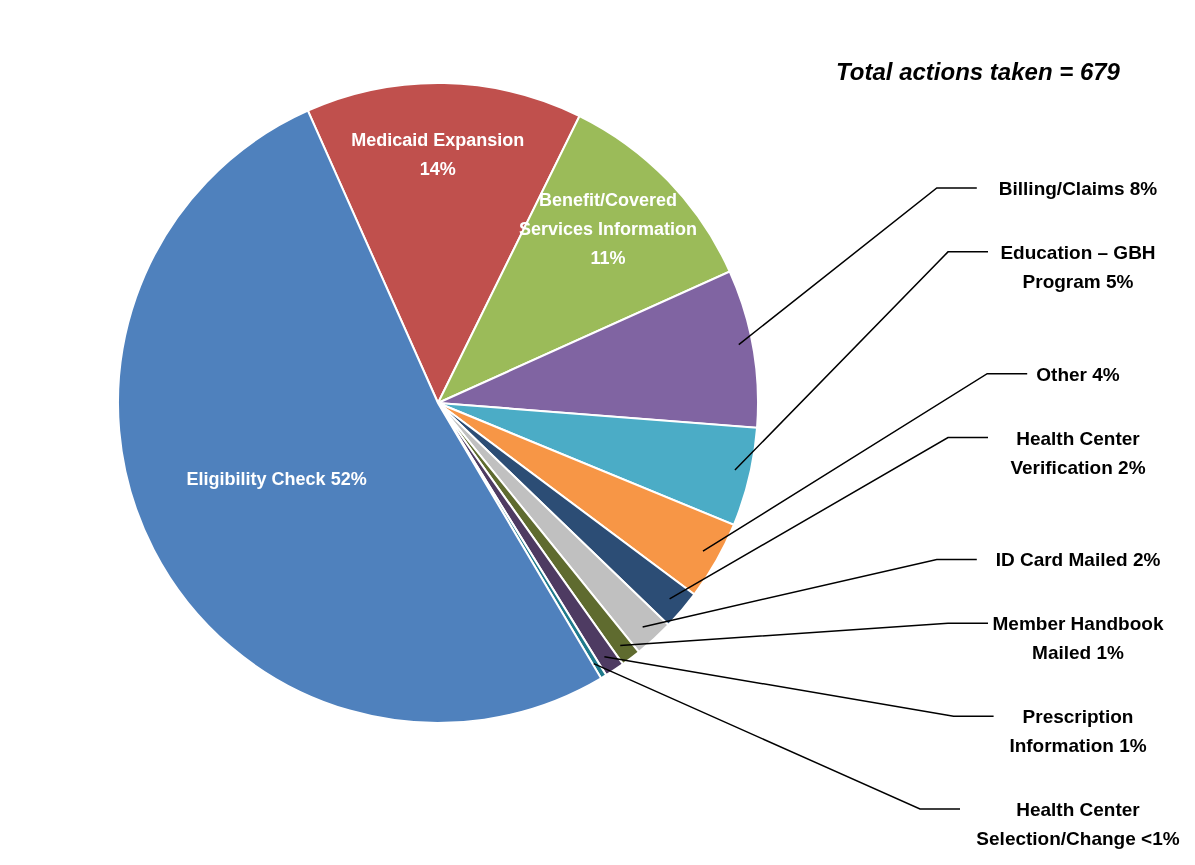 The image size is (1195, 865). I want to click on slice-label: Billing/Claims 8%, so click(1078, 188).